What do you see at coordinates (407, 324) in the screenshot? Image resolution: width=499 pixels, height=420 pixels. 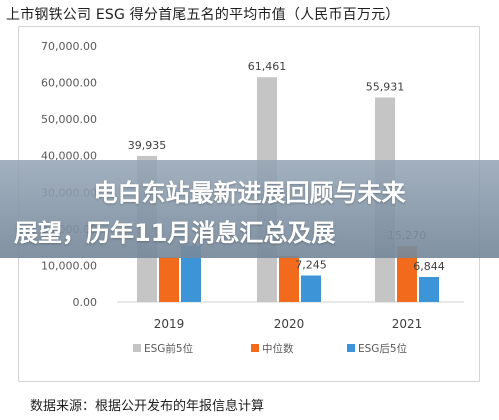 I see `x-tick-label: 2021` at bounding box center [407, 324].